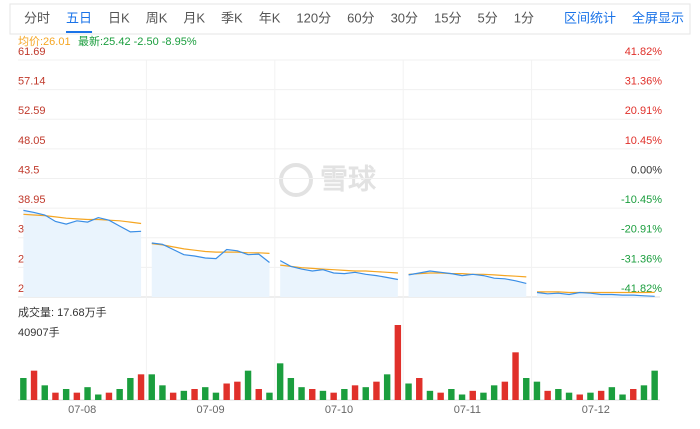 The height and width of the screenshot is (429, 700). Describe the element at coordinates (644, 82) in the screenshot. I see `y2-tick-label: 31.36%` at that location.